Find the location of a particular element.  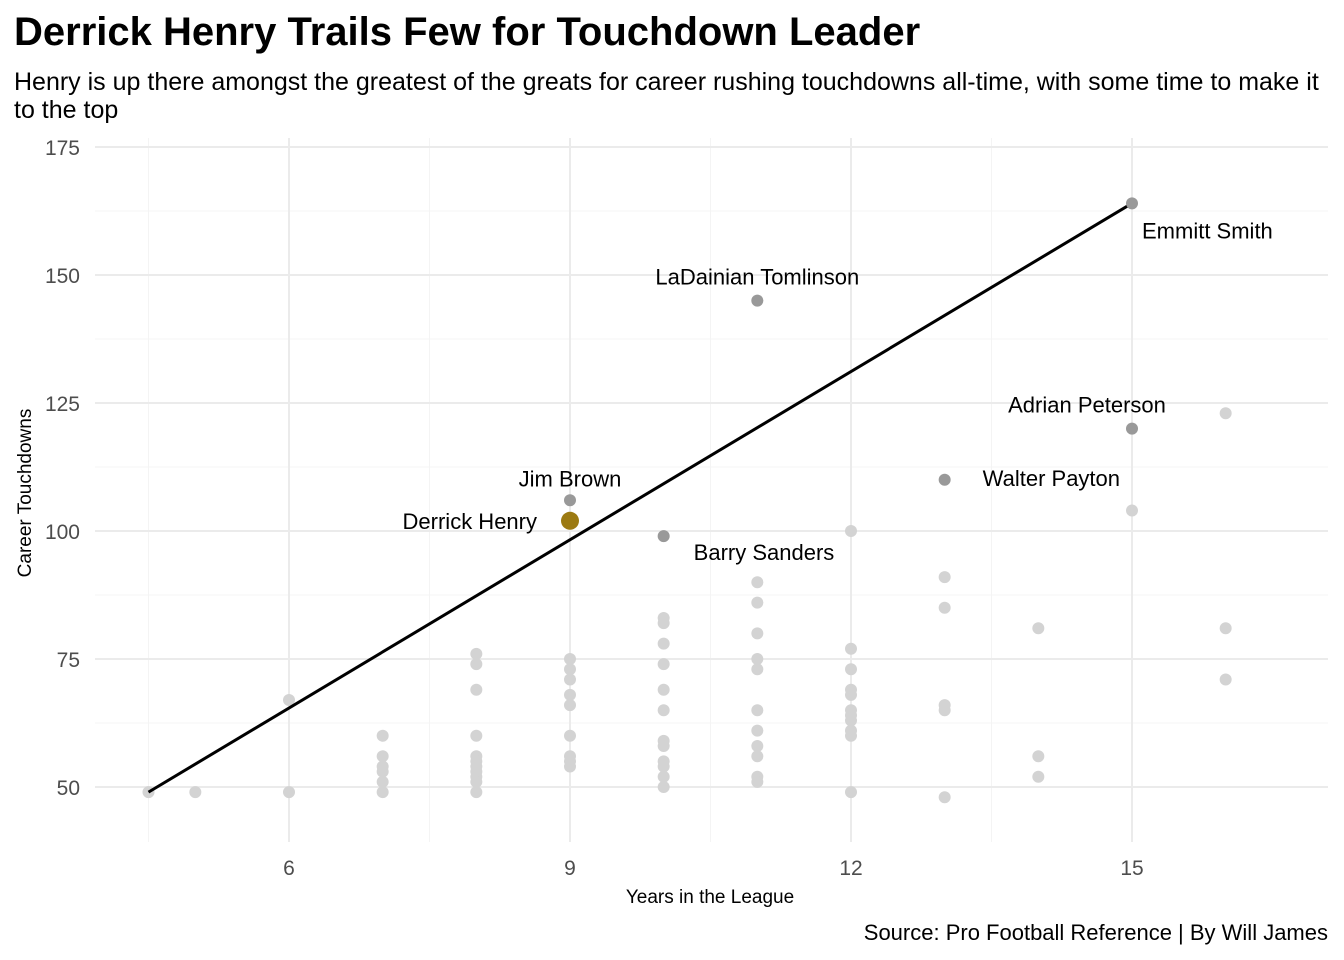

y-tick-label-100: 100 is located at coordinates (62, 532).